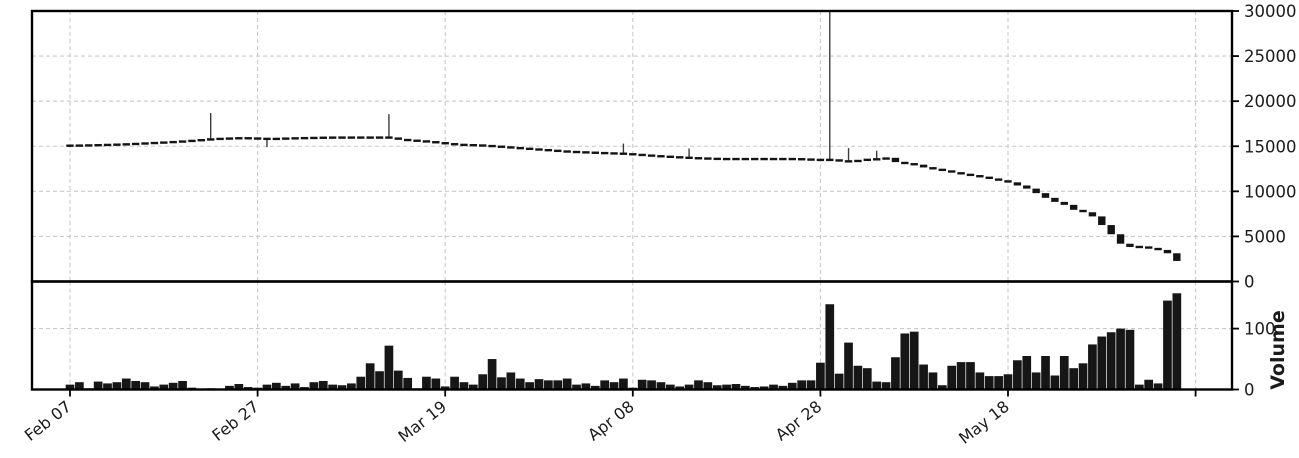 This screenshot has width=1299, height=458. I want to click on volume-tick-label: 0, so click(1249, 390).